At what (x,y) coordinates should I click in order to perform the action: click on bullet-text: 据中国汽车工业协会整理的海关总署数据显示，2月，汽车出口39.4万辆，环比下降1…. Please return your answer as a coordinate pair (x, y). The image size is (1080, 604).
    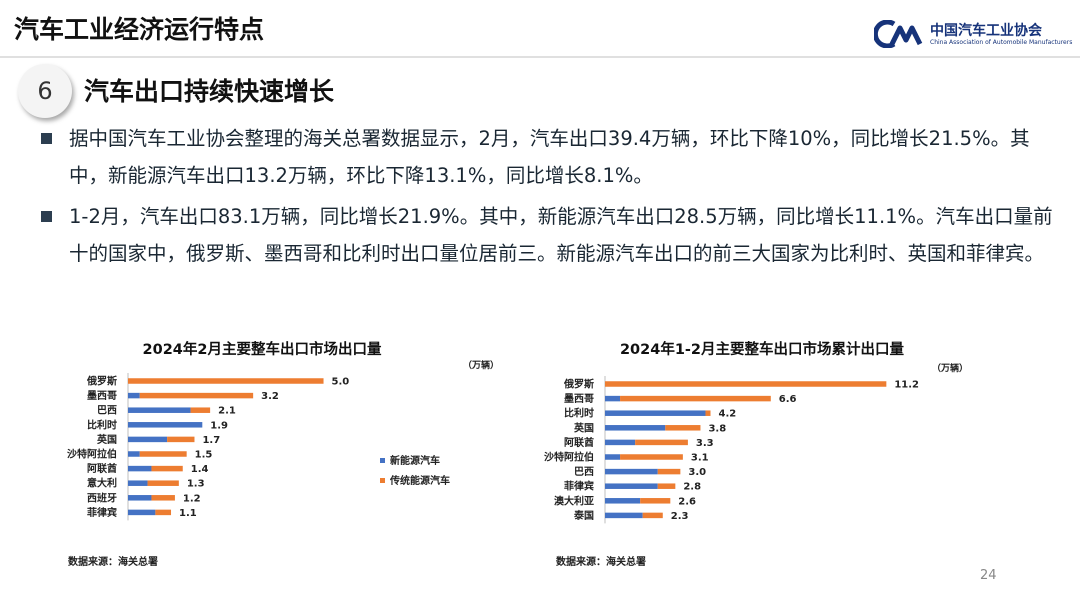
    Looking at the image, I should click on (549, 157).